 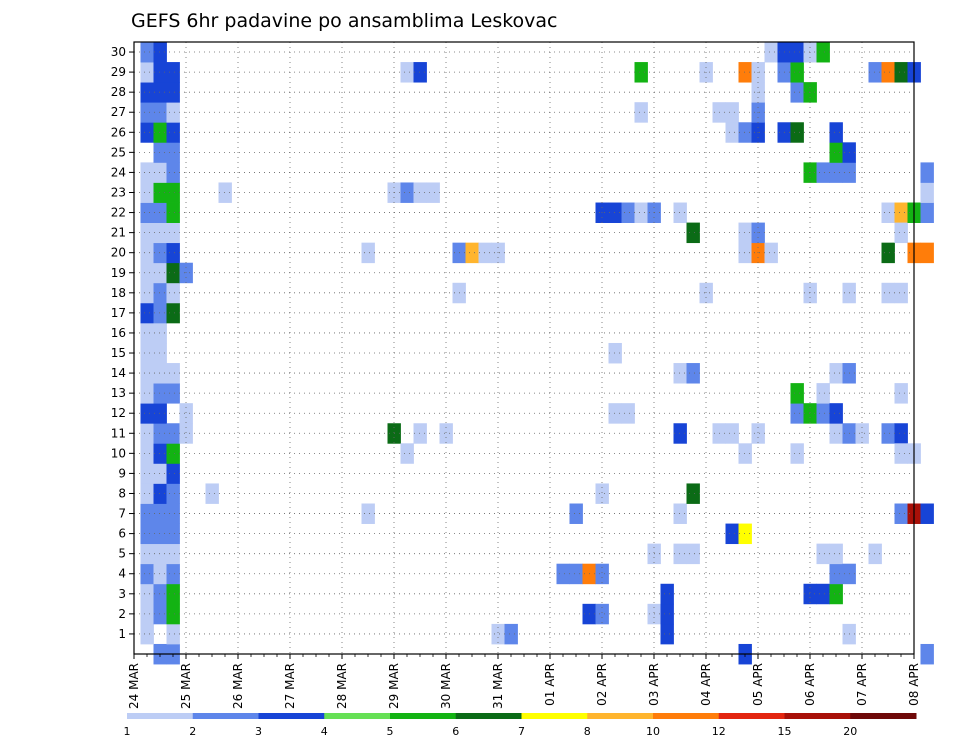 I want to click on x-tick-label: 06 APR, so click(x=810, y=684).